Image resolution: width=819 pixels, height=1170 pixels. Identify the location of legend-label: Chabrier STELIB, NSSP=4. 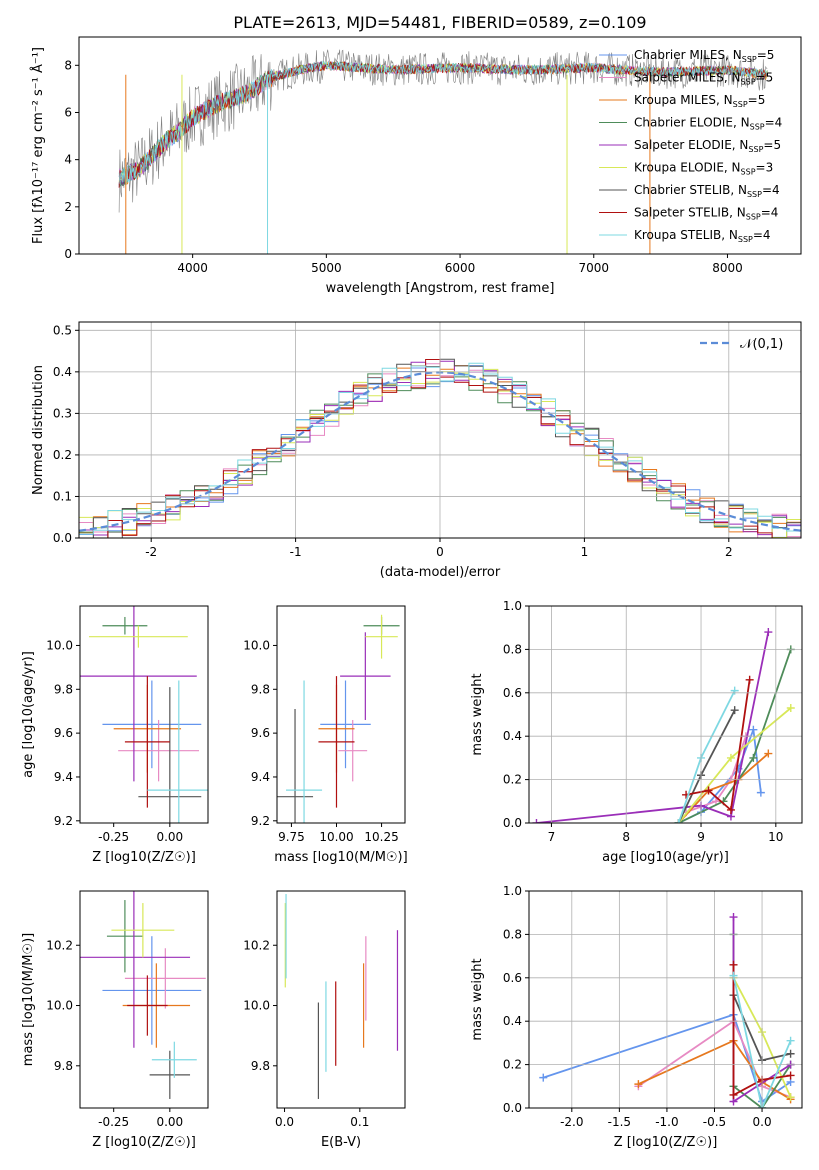
(707, 191).